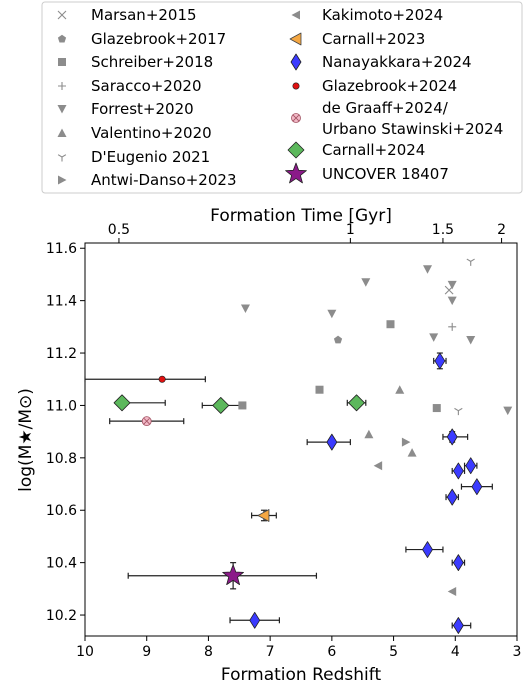  I want to click on legend-label: Saracco+2020, so click(146, 86).